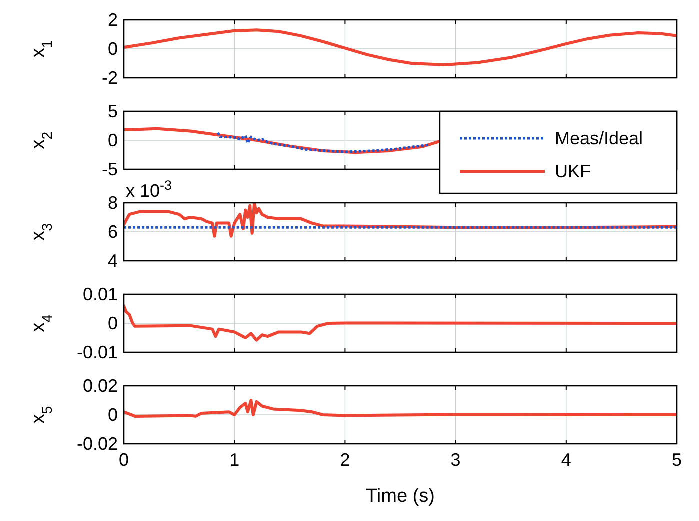 The width and height of the screenshot is (699, 521). Describe the element at coordinates (110, 170) in the screenshot. I see `y-tick-label: -5` at that location.